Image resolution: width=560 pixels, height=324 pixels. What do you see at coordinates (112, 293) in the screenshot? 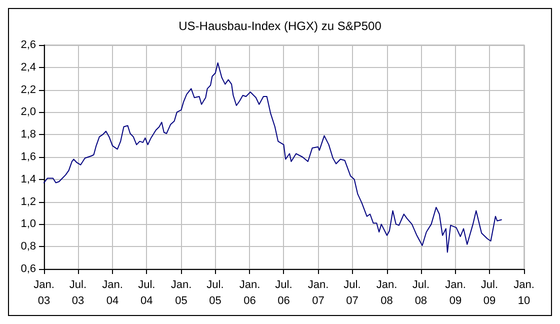
I see `x-tick-label: Jan. 04` at bounding box center [112, 293].